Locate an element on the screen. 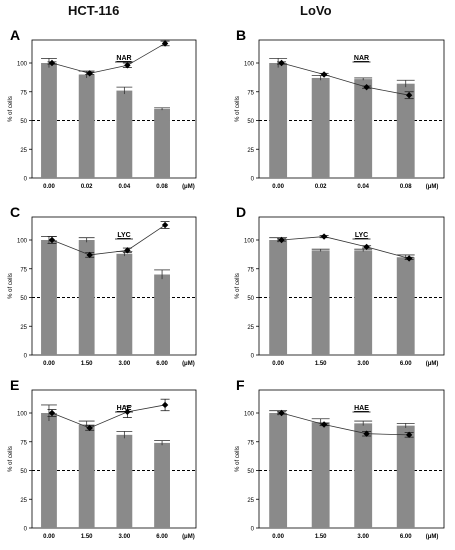 This screenshot has height=550, width=455. x-tick-label: 0.02 is located at coordinates (321, 187).